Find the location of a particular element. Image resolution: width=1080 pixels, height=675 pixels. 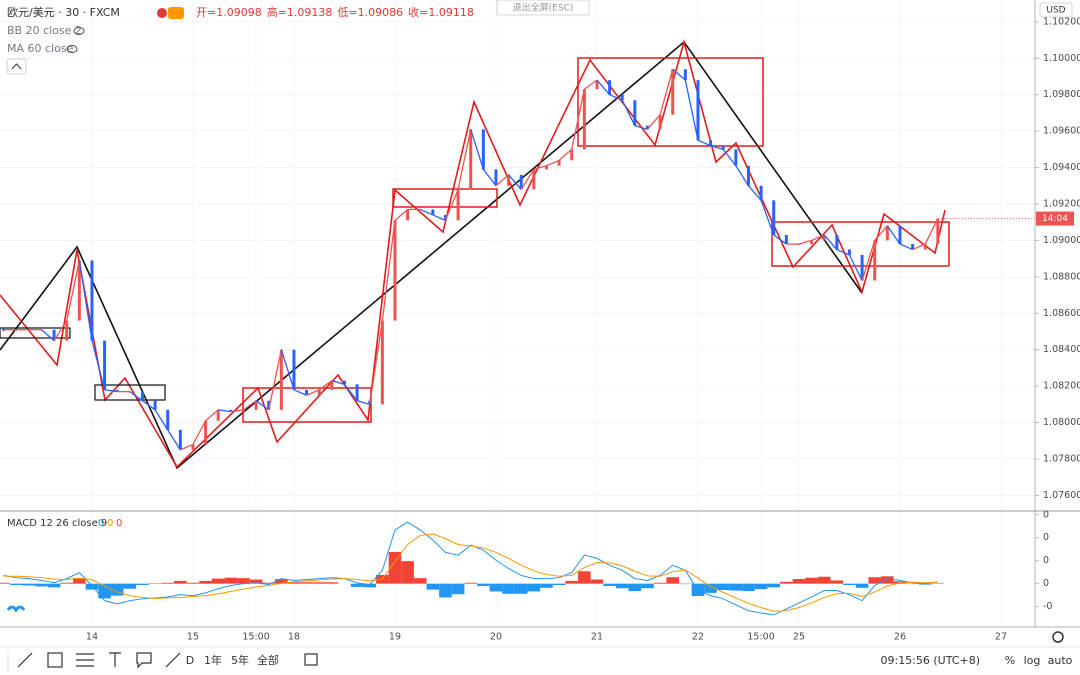

scale-option: auto is located at coordinates (1060, 660).